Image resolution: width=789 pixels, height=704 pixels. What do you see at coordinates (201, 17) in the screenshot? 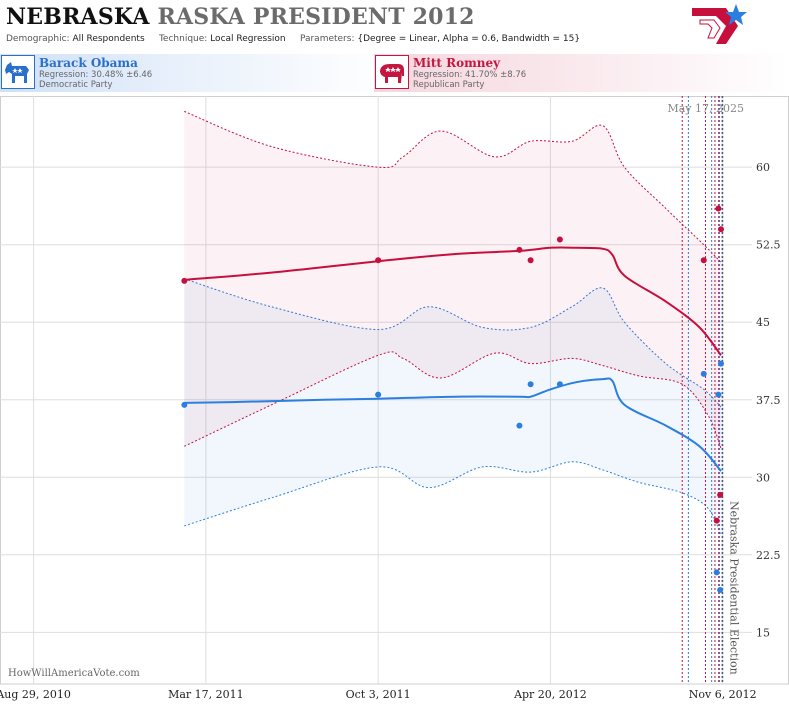
I see `title-state-fragment: RASKA` at bounding box center [201, 17].